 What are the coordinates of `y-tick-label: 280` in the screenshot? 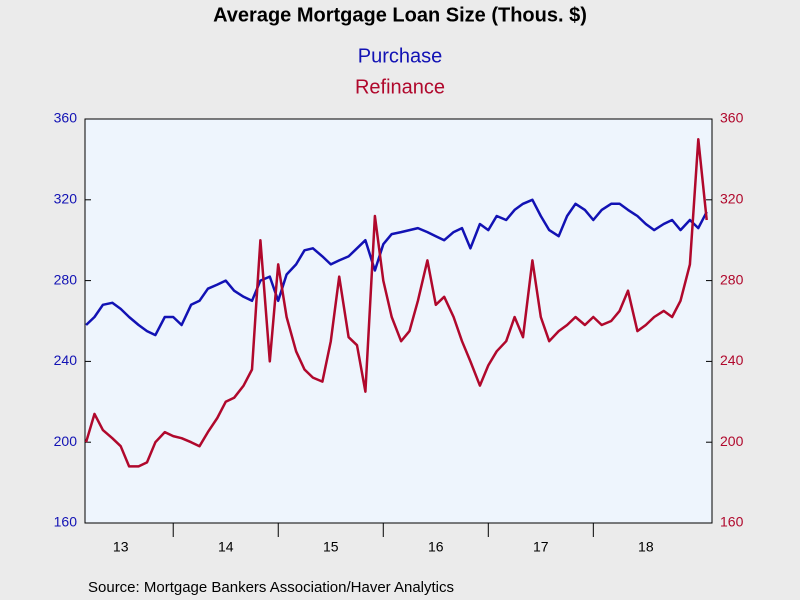 It's located at (66, 279).